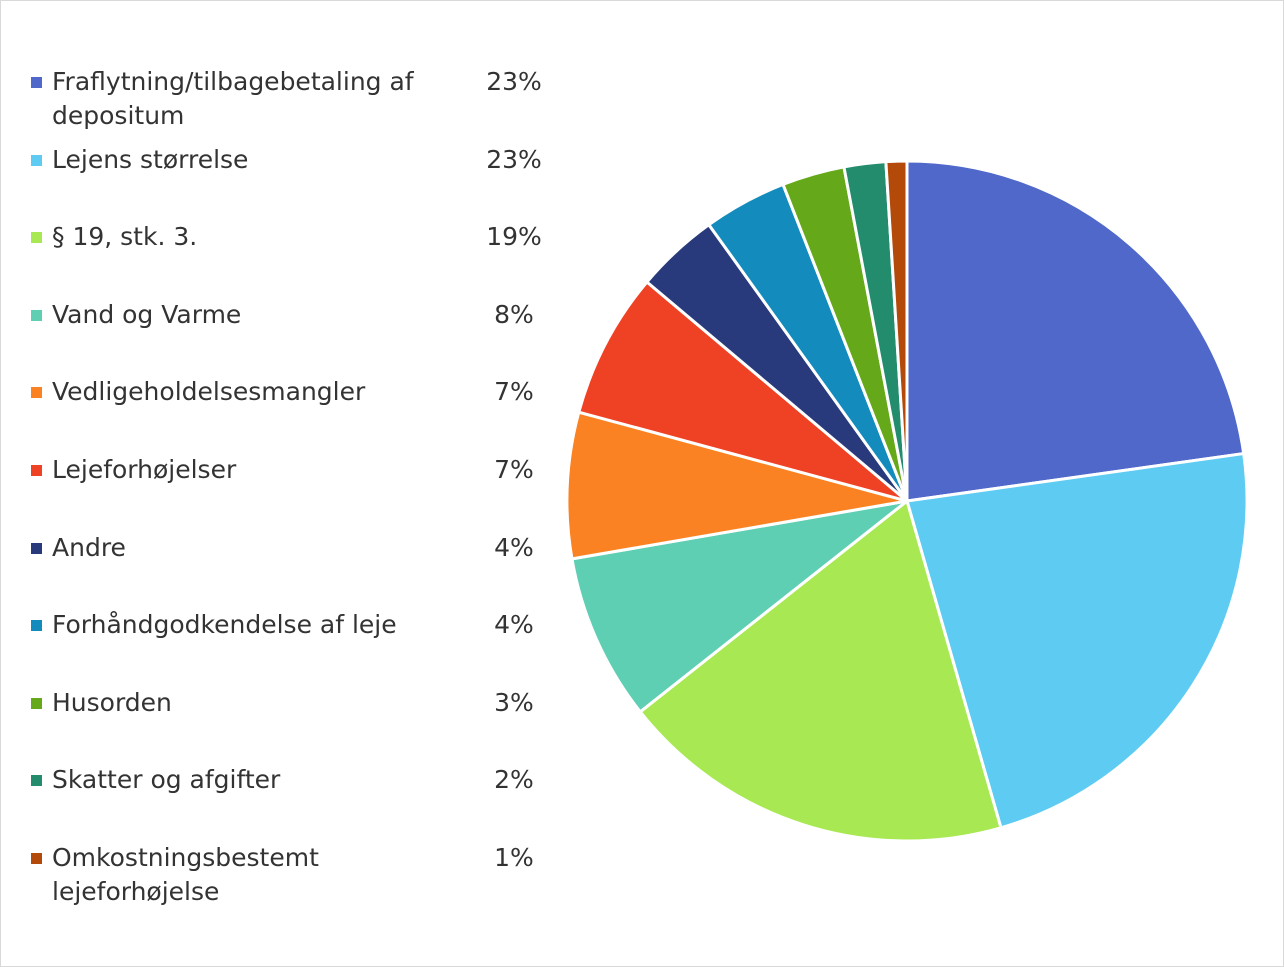  Describe the element at coordinates (233, 98) in the screenshot. I see `legend-label: Fraflytning/tilbagebetaling af depositum` at that location.